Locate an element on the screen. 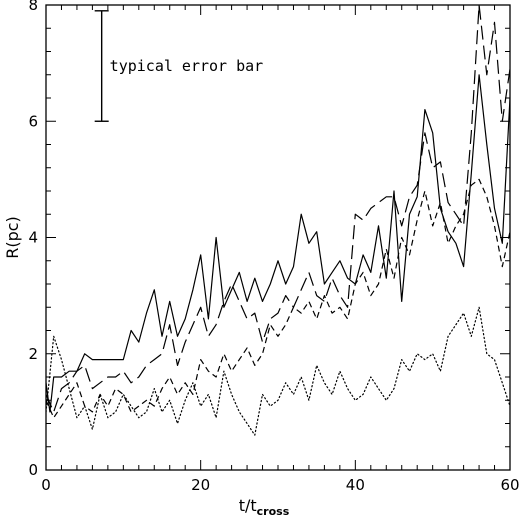 The image size is (520, 519). x-tick-label: 20 is located at coordinates (200, 485).